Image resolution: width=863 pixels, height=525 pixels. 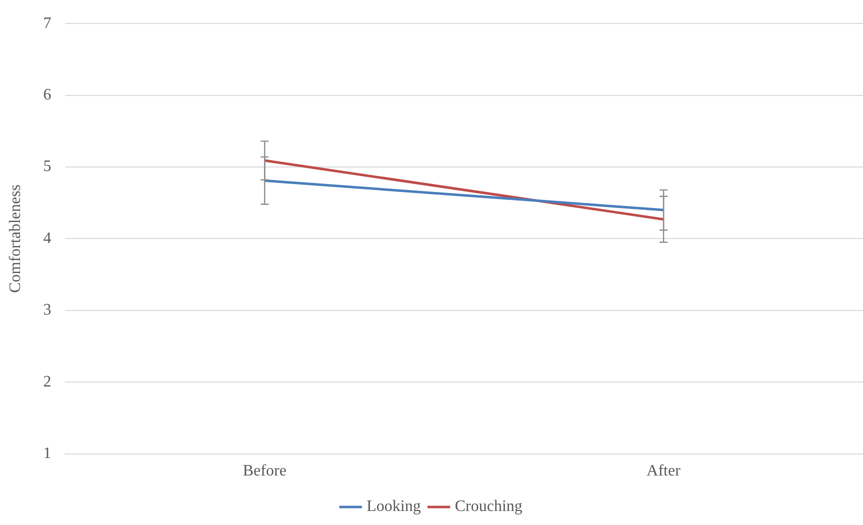 I want to click on y-tick-label: 7, so click(x=47, y=23).